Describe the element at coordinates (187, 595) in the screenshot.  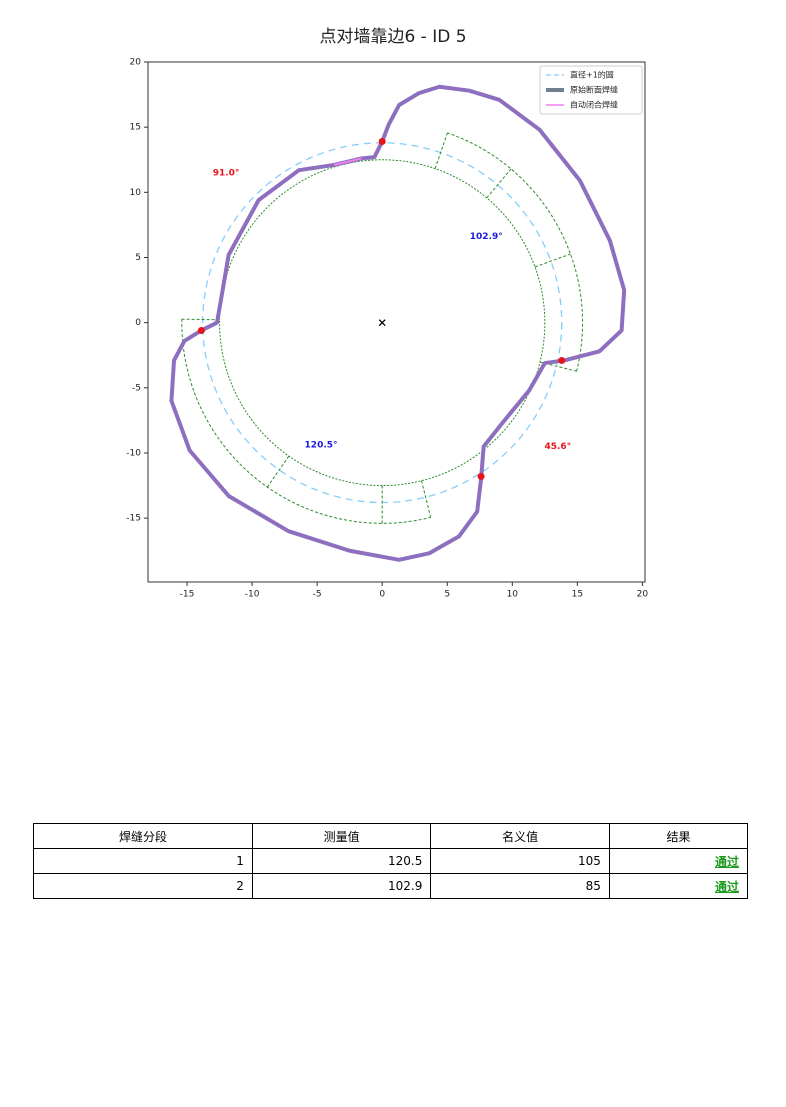
I see `x-tick-label: -15` at that location.